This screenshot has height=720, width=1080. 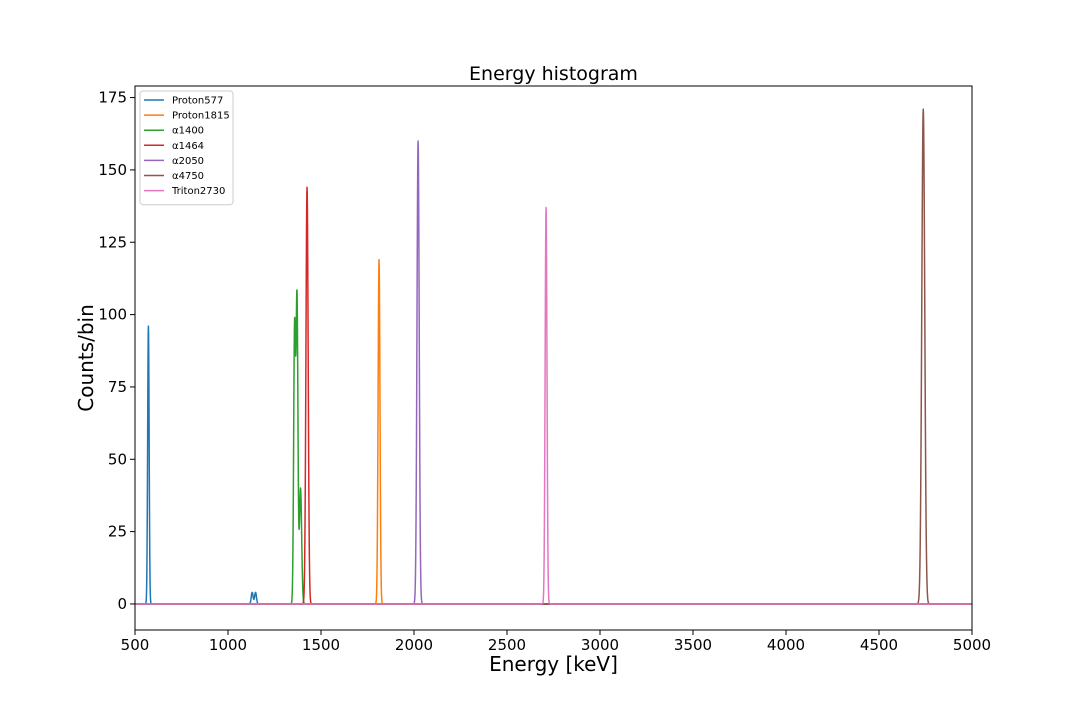 What do you see at coordinates (553, 664) in the screenshot?
I see `x-axis-label: Energy [keV]` at bounding box center [553, 664].